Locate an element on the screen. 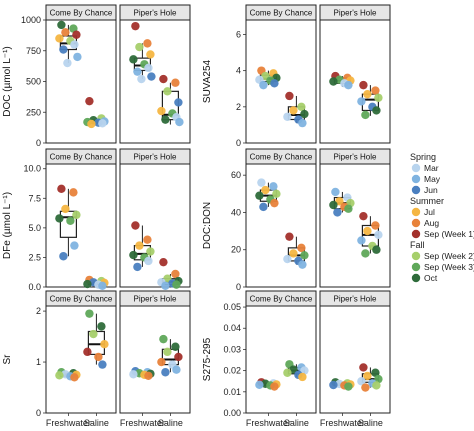 Image resolution: width=474 pixels, height=431 pixels. y-tick-label: 1000 is located at coordinates (31, 20).